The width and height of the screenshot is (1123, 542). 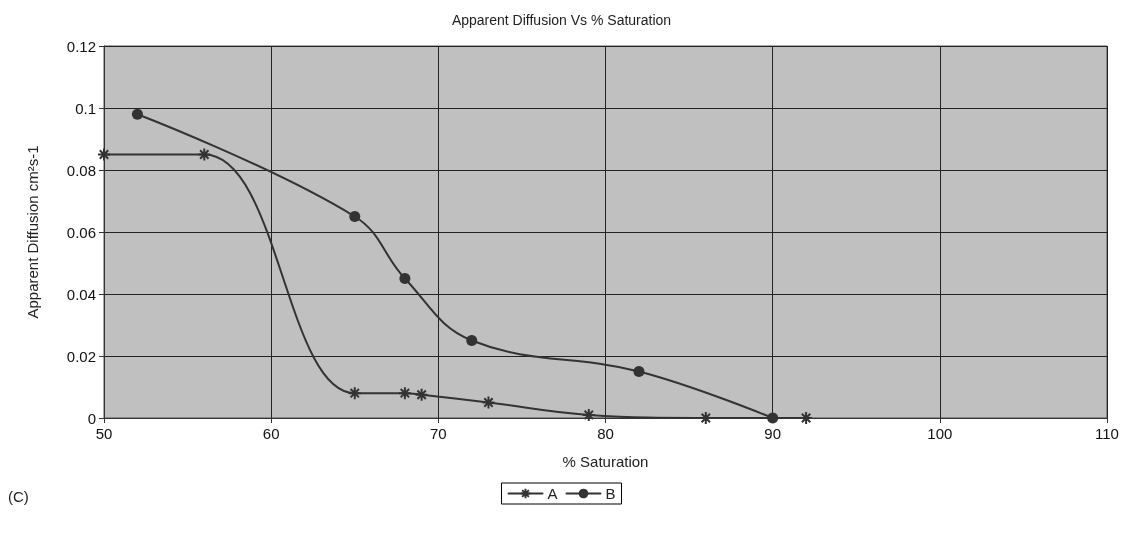 What do you see at coordinates (552, 493) in the screenshot?
I see `legend-label: A` at bounding box center [552, 493].